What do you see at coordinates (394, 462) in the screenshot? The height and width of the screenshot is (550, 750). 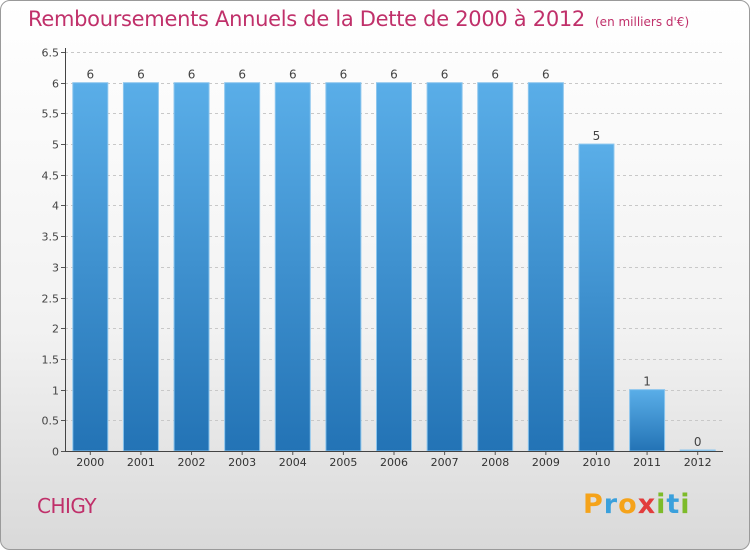 I see `x-tick-label: 2006` at bounding box center [394, 462].